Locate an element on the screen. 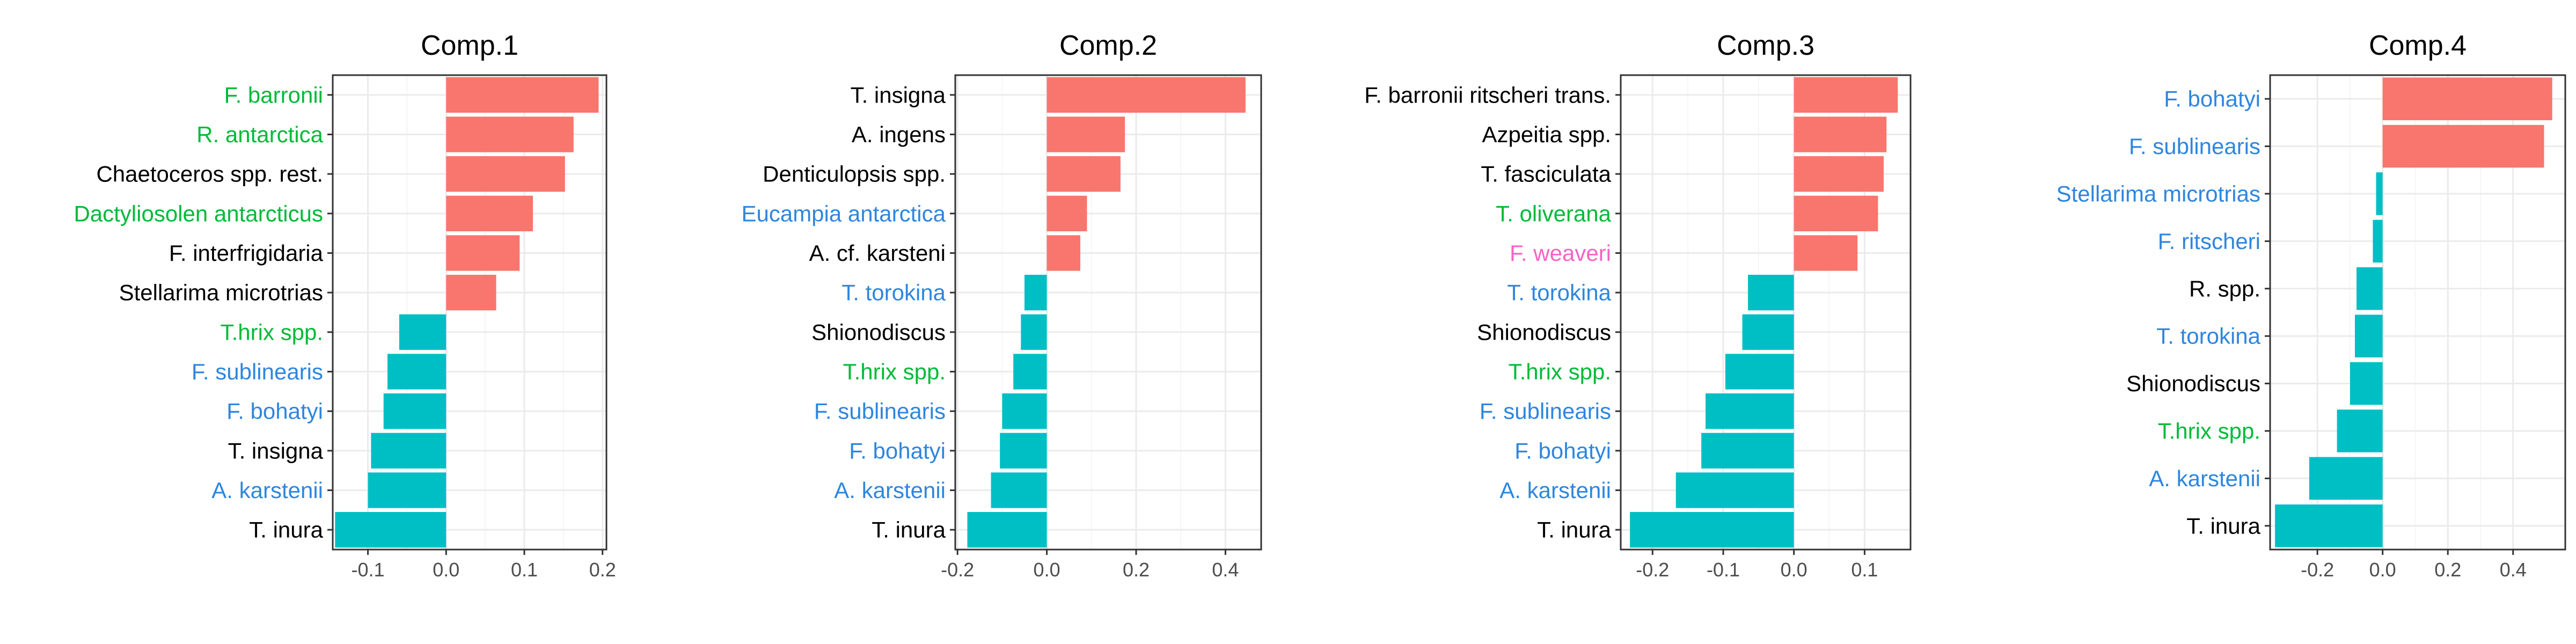 This screenshot has width=2576, height=644. category-label-f-barronii: F. barronii is located at coordinates (273, 94).